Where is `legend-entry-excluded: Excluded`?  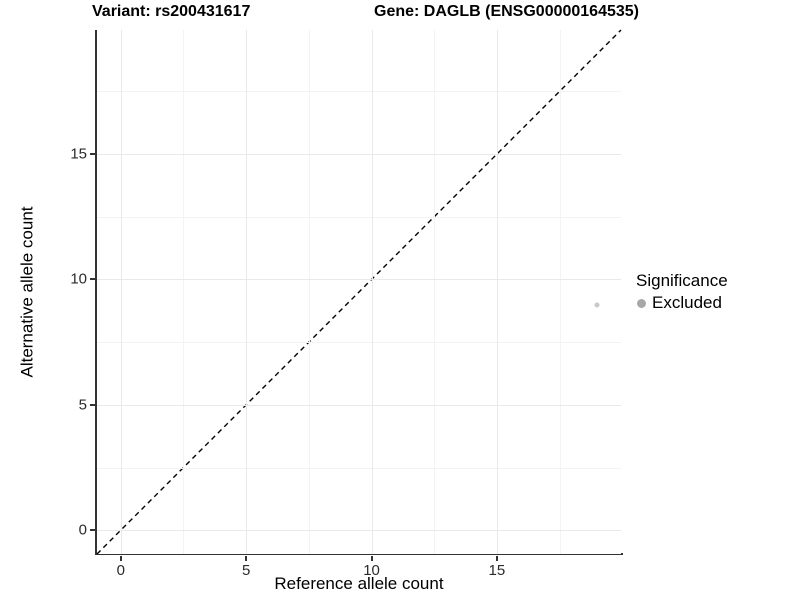 legend-entry-excluded: Excluded is located at coordinates (682, 303).